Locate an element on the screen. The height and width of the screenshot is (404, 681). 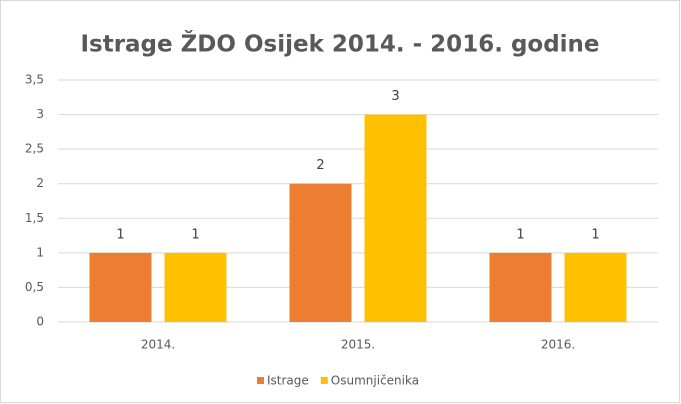
y-tick-label: 1,5 is located at coordinates (34, 218).